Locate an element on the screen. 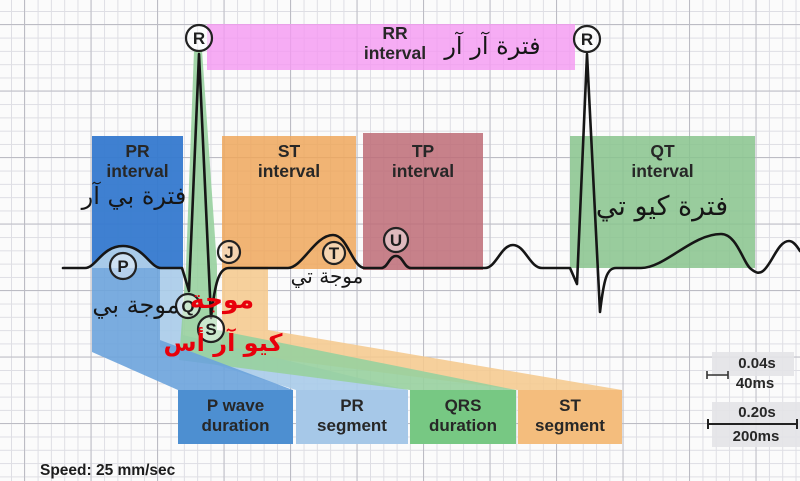 The height and width of the screenshot is (481, 800). small-scale-bg is located at coordinates (753, 364).